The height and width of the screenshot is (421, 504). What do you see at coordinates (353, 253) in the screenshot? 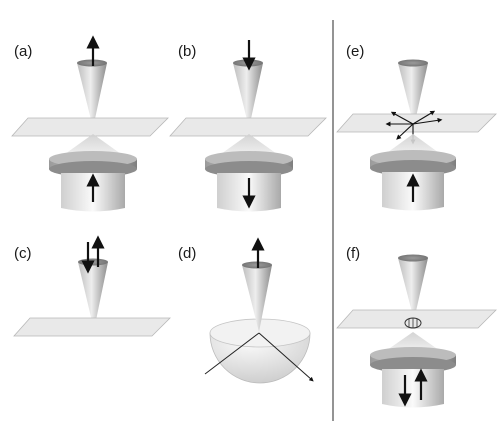
I see `panel-label-f: (f)` at bounding box center [353, 253].